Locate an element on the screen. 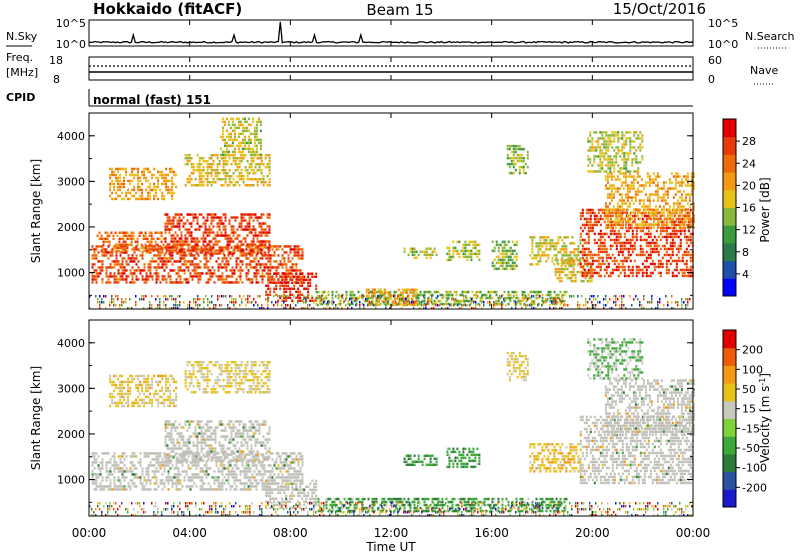 This screenshot has height=554, width=800. noise-tick-bottom-left: 10^0 is located at coordinates (71, 44).